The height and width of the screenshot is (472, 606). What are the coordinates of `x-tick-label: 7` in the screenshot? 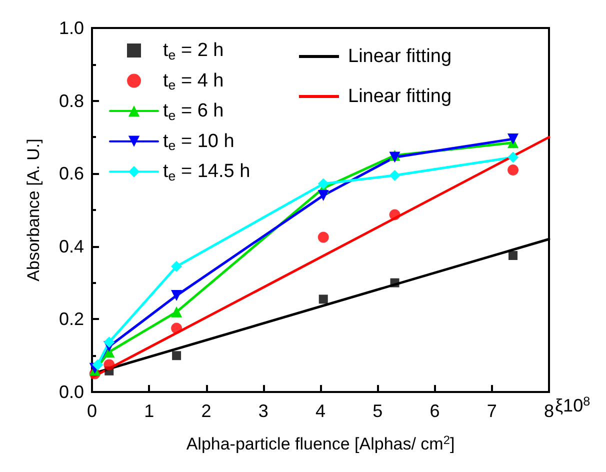 It's located at (491, 411).